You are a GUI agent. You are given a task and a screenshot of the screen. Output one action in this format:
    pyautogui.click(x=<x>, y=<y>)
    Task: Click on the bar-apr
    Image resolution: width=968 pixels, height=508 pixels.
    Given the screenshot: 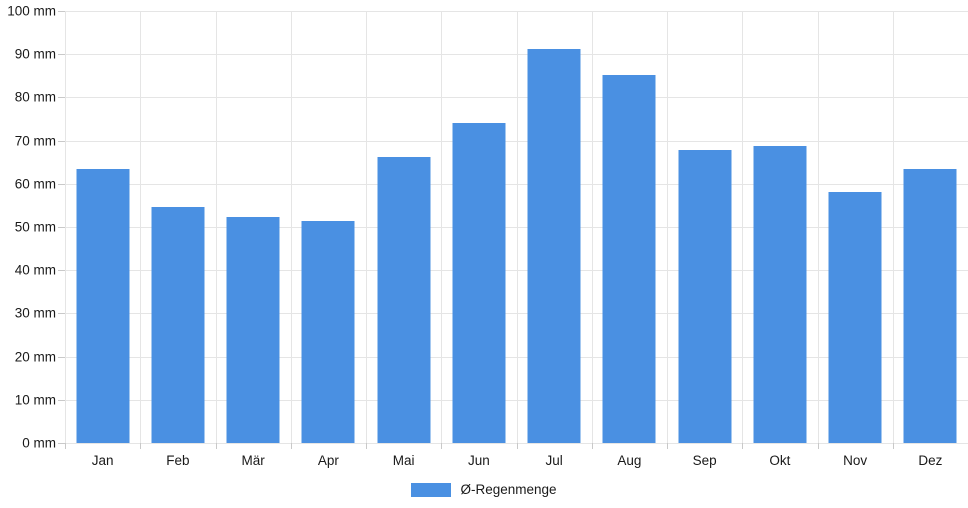 What is the action you would take?
    pyautogui.click(x=328, y=331)
    